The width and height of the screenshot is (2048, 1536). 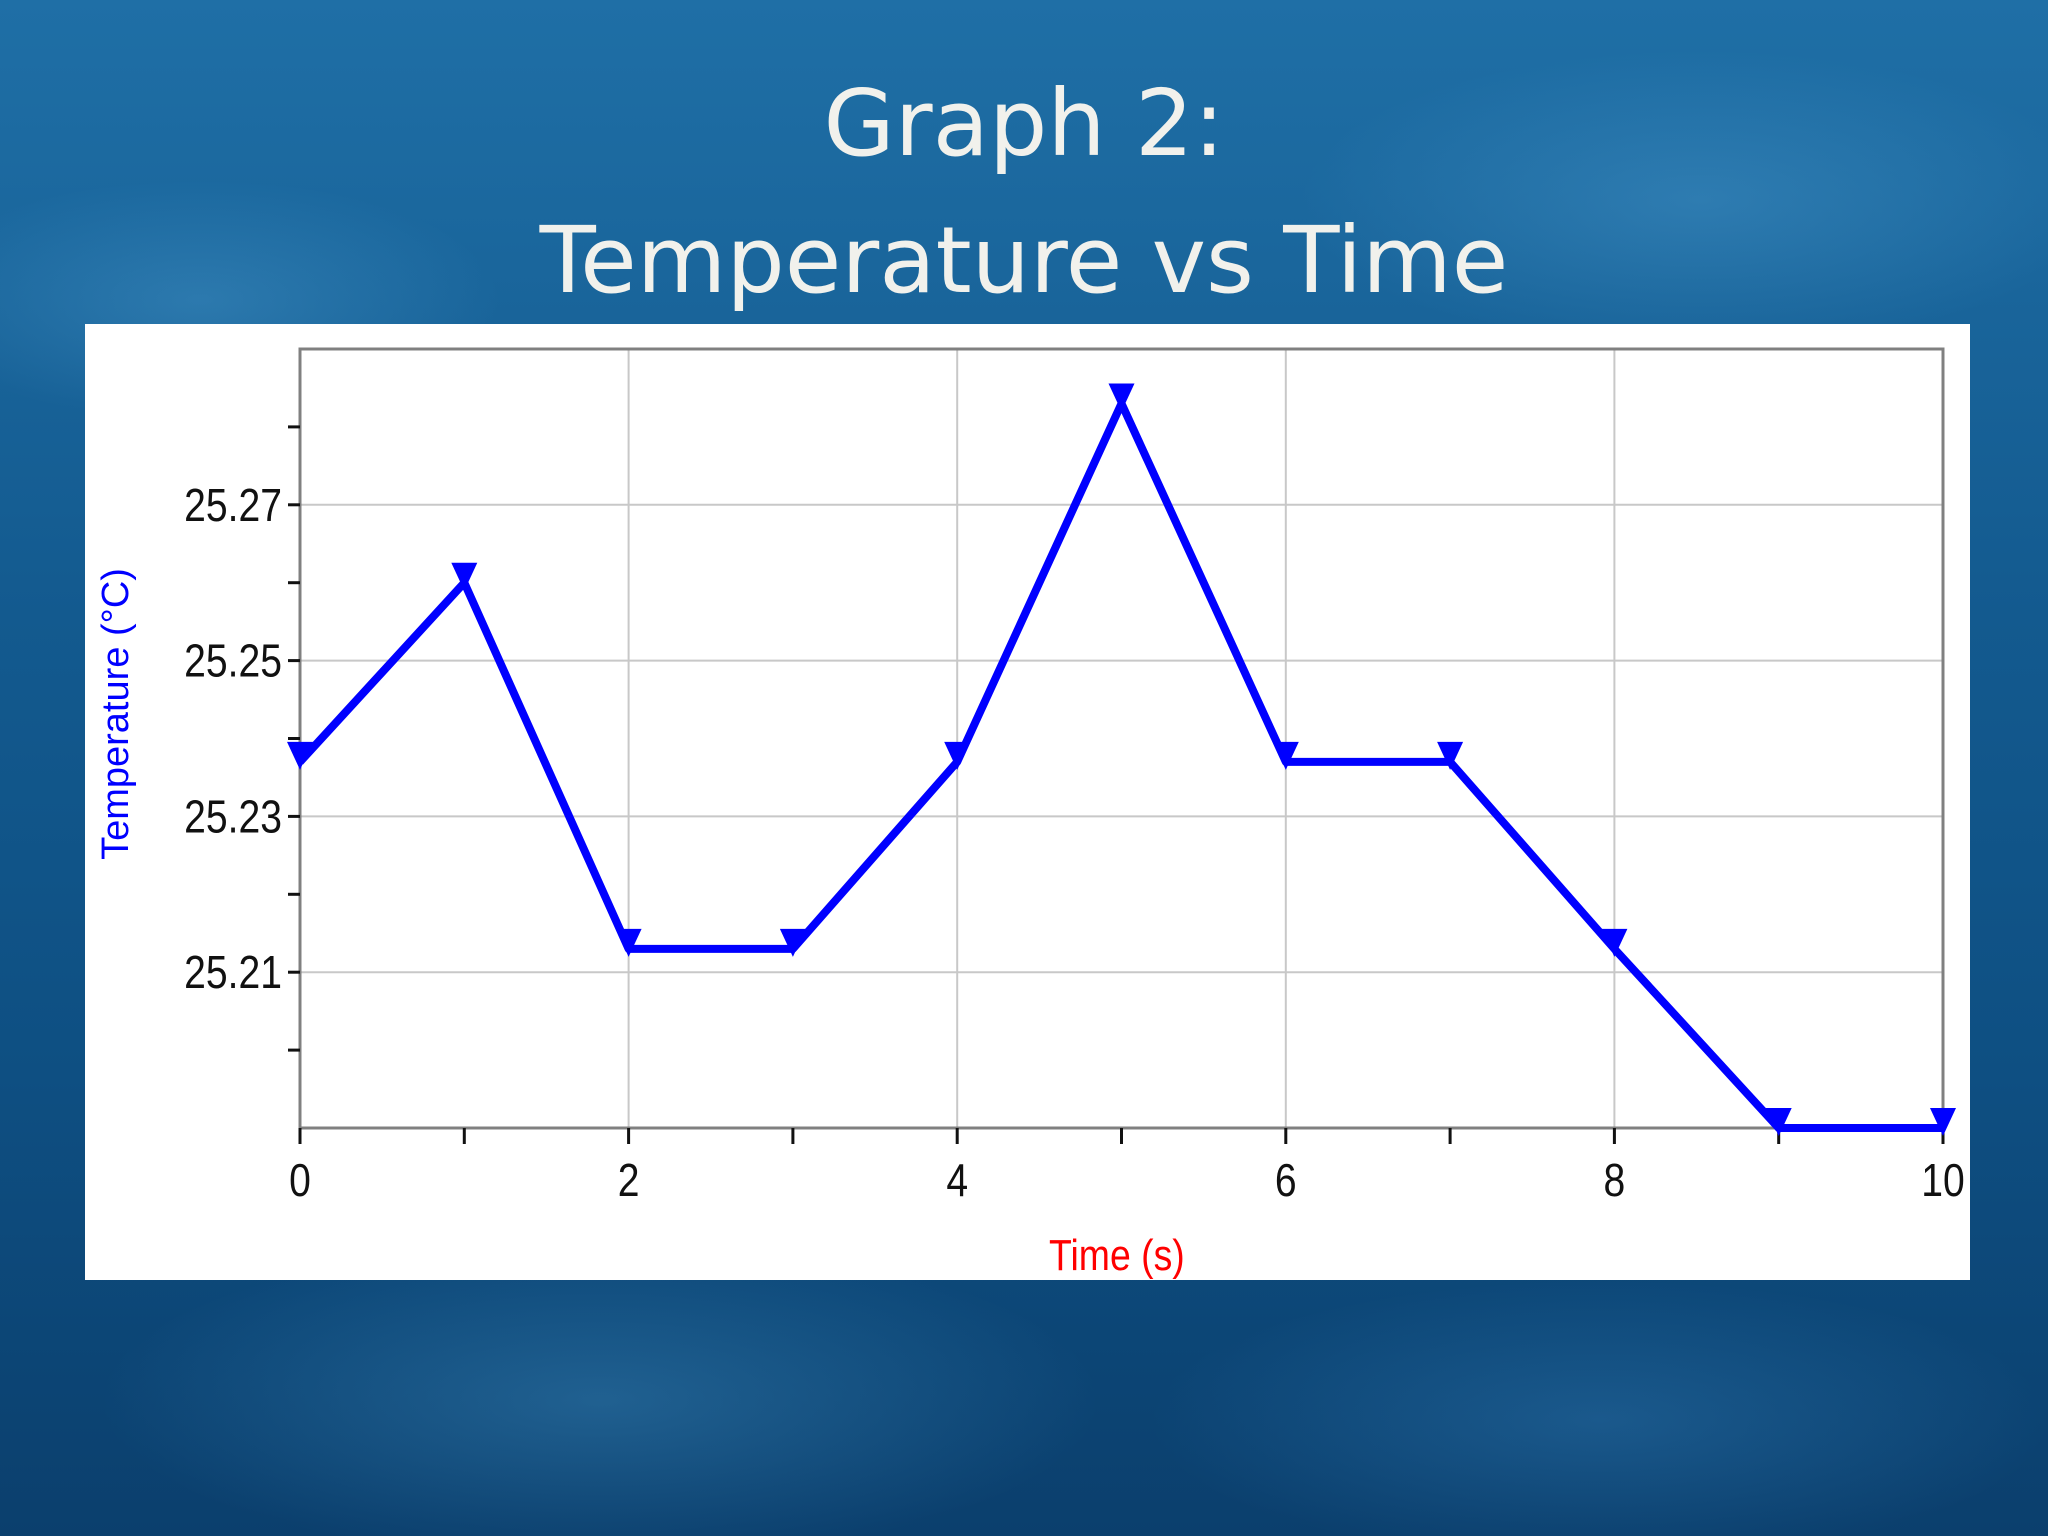 What do you see at coordinates (1117, 1255) in the screenshot?
I see `x-axis-label: Time (s)` at bounding box center [1117, 1255].